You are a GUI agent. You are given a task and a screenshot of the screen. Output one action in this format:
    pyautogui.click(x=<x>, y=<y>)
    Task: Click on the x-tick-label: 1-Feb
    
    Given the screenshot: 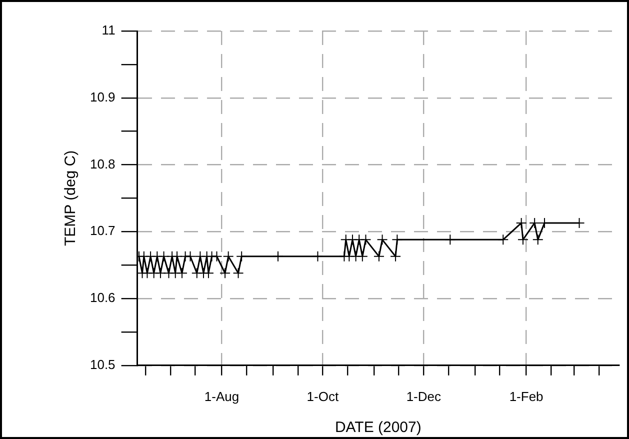 What is the action you would take?
    pyautogui.click(x=526, y=396)
    